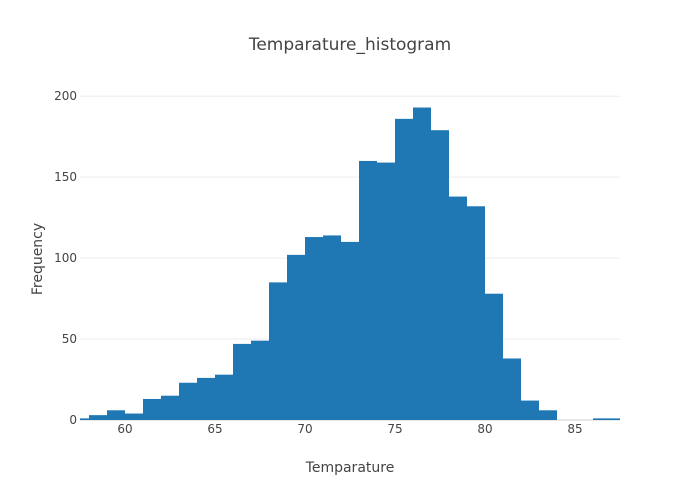 The width and height of the screenshot is (700, 500). I want to click on x-tick-label: 65, so click(214, 429).